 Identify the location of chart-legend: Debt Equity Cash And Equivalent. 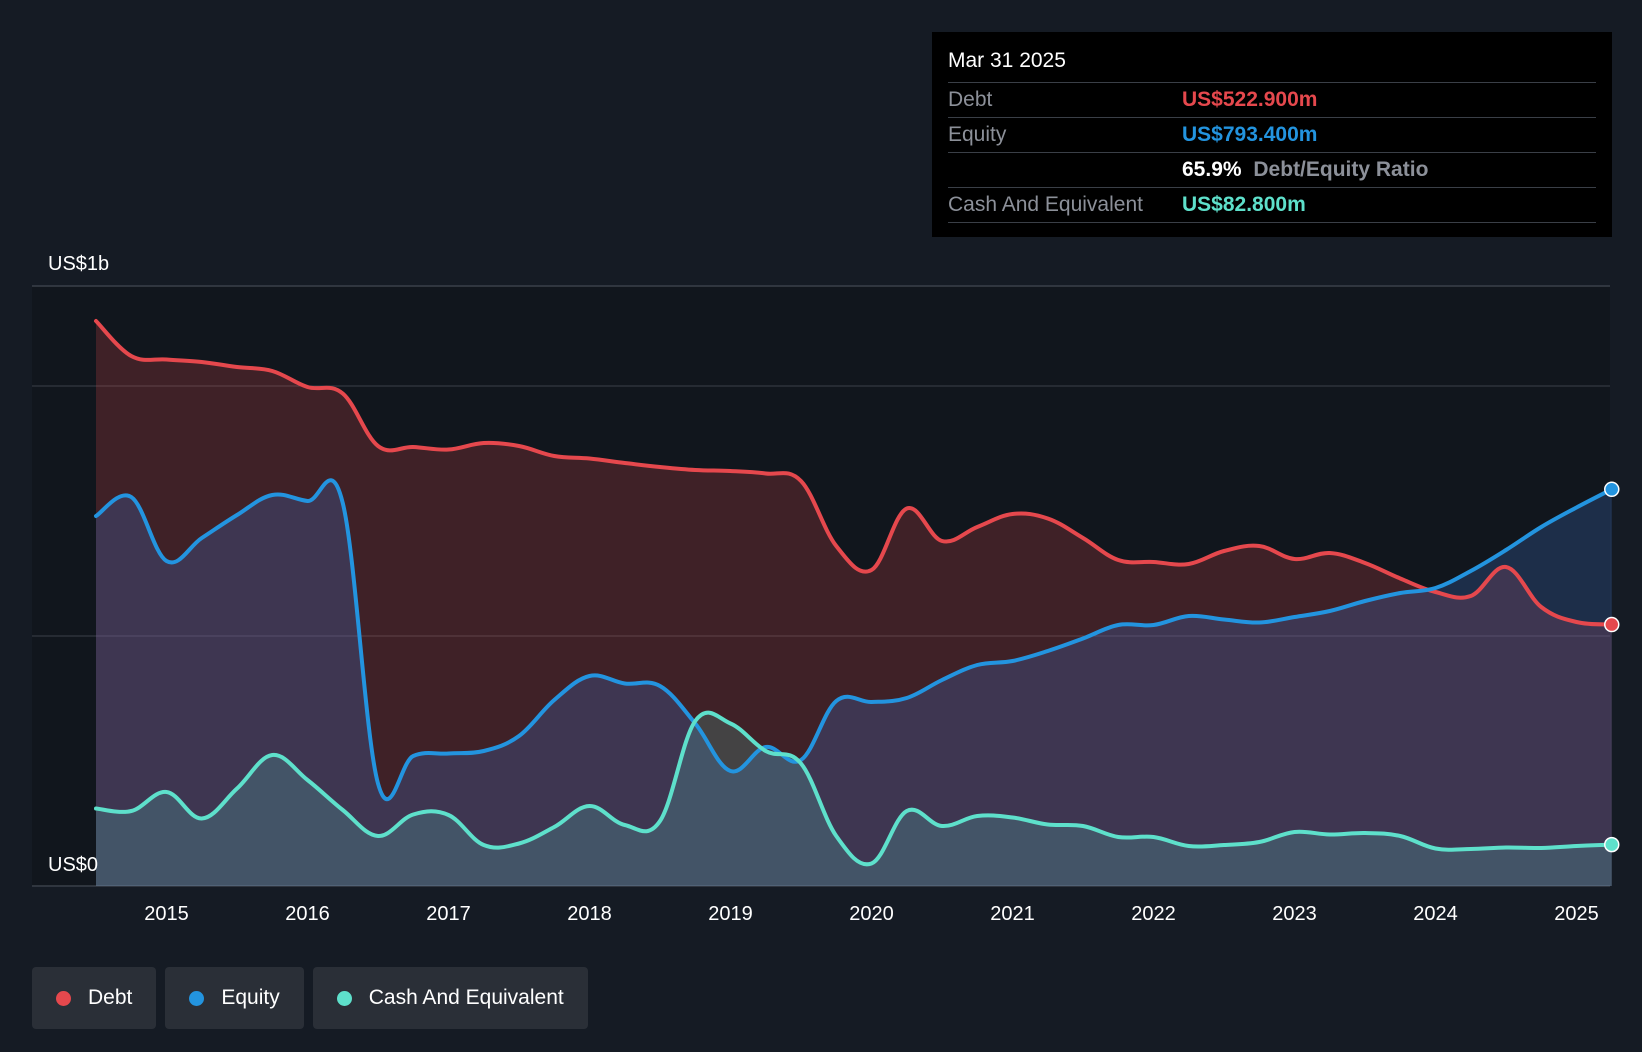
(310, 998).